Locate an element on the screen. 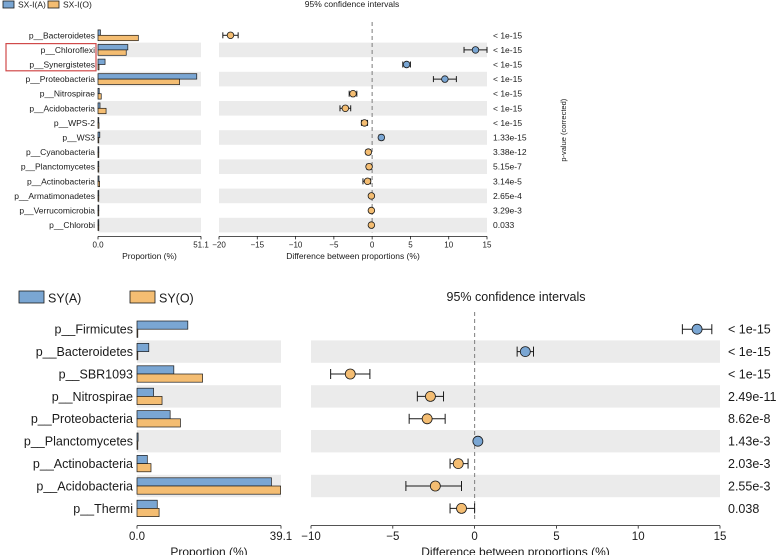 The width and height of the screenshot is (784, 555). top-pvalue-3: < 1e-15 is located at coordinates (507, 79).